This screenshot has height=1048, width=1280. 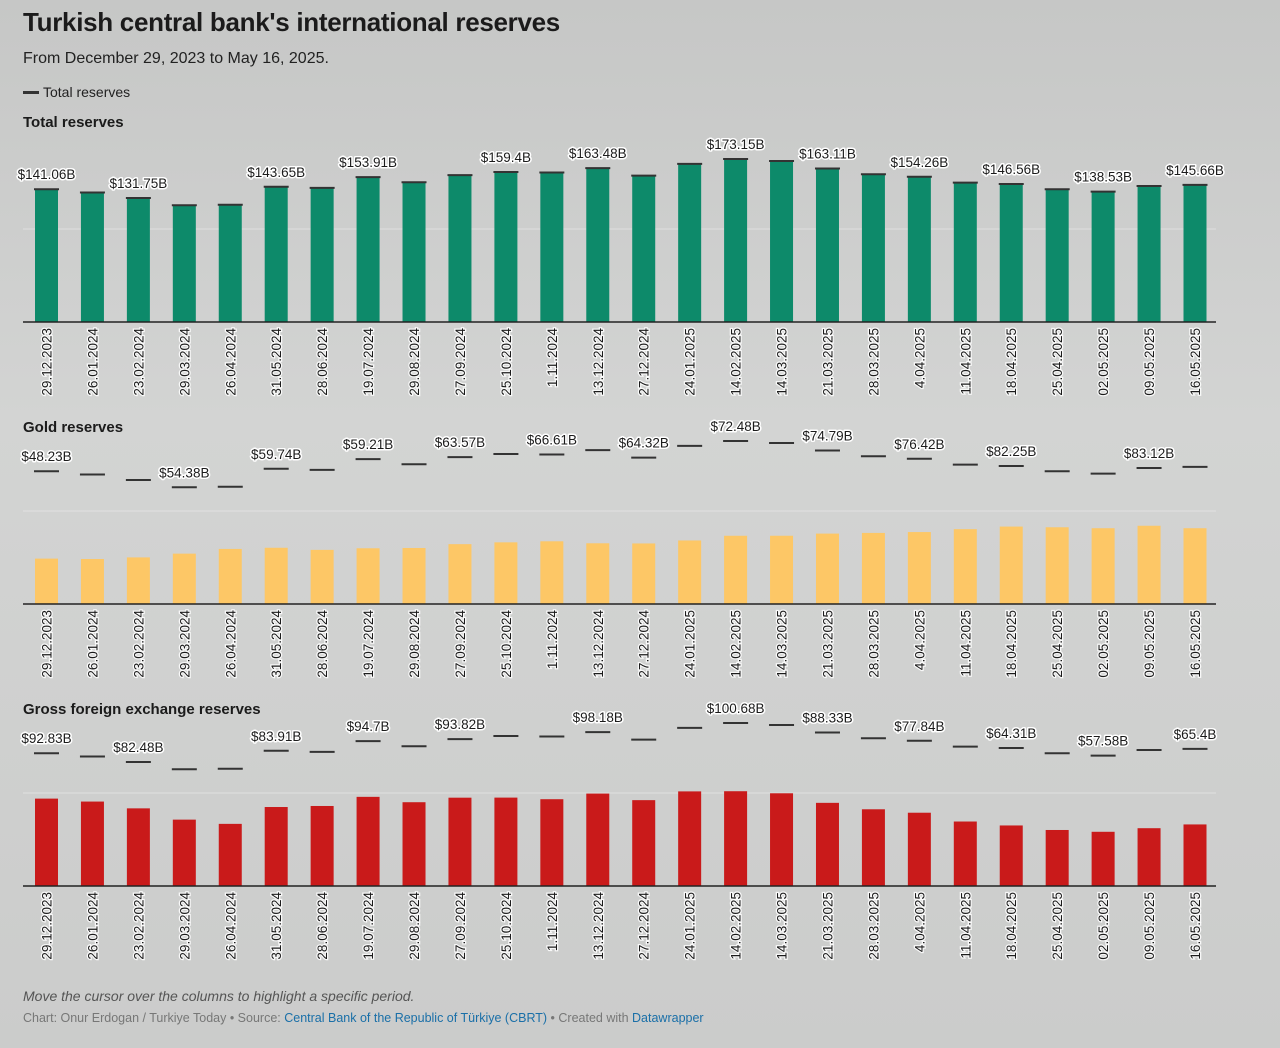 I want to click on data-label: $145.66B, so click(x=1195, y=170).